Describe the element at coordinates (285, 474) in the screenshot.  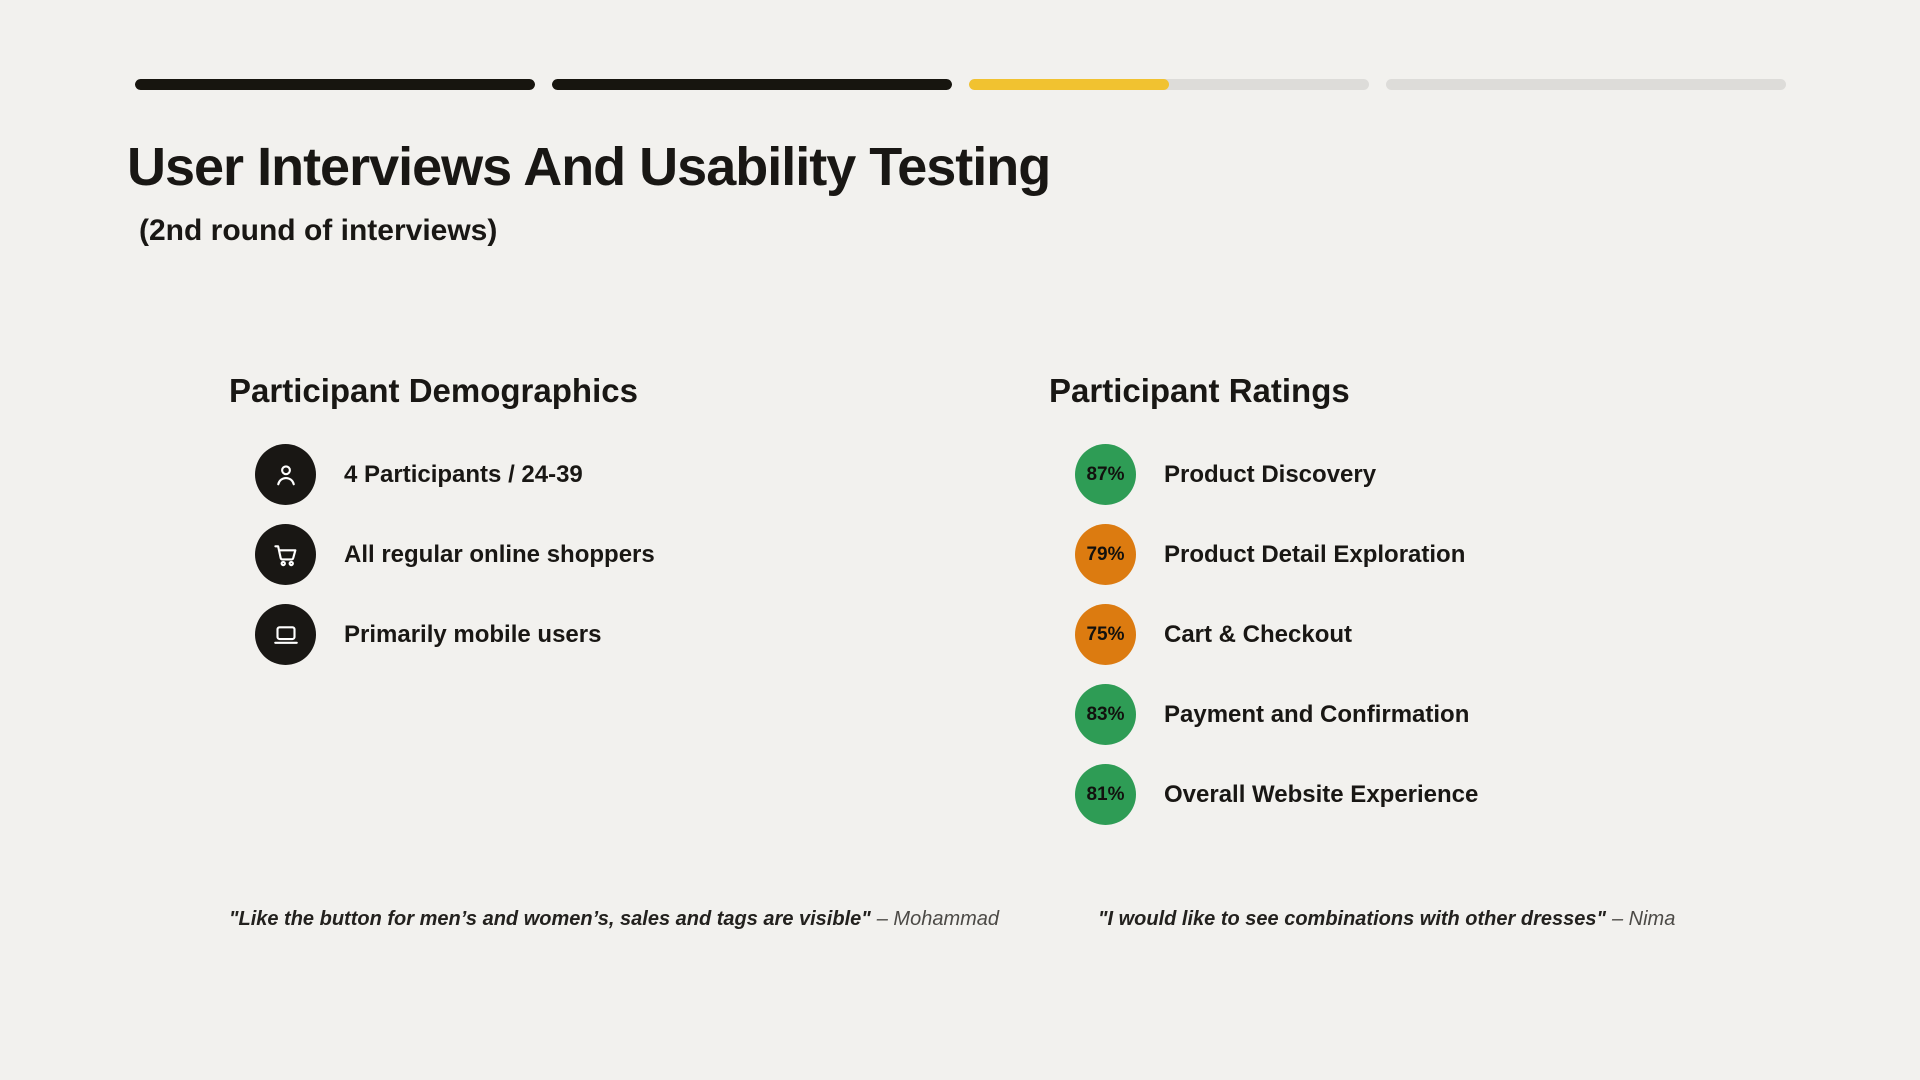
I see `person-icon` at that location.